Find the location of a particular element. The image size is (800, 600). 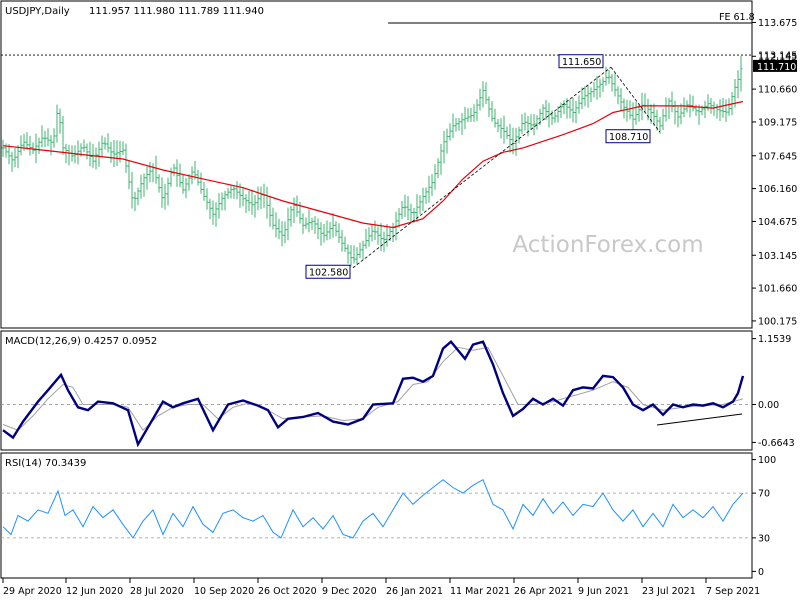

macd-signal-line is located at coordinates (373, 388).